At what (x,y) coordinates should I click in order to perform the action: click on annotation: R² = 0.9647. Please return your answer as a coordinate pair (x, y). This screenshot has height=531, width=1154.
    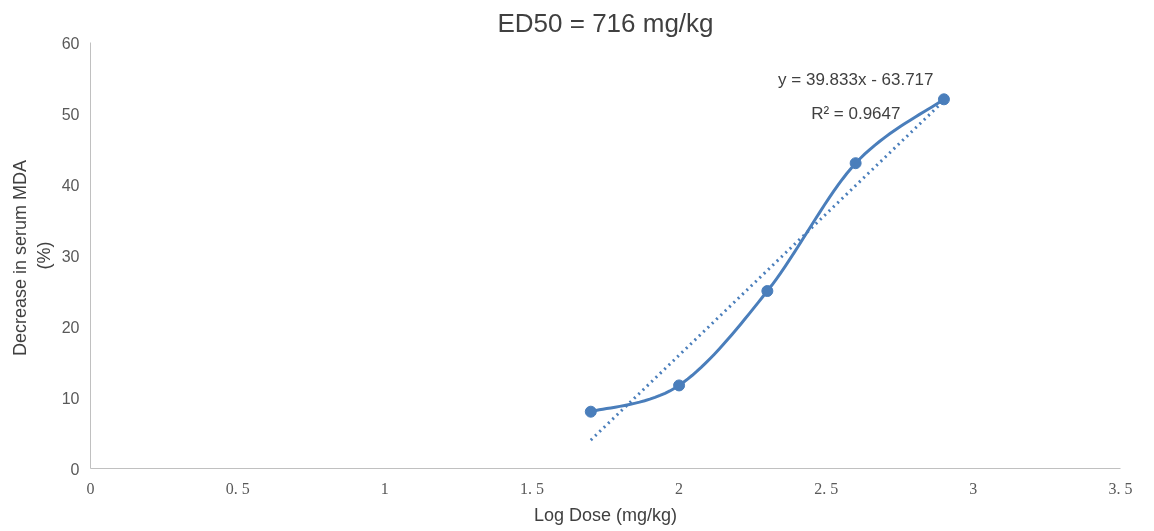
    Looking at the image, I should click on (856, 114).